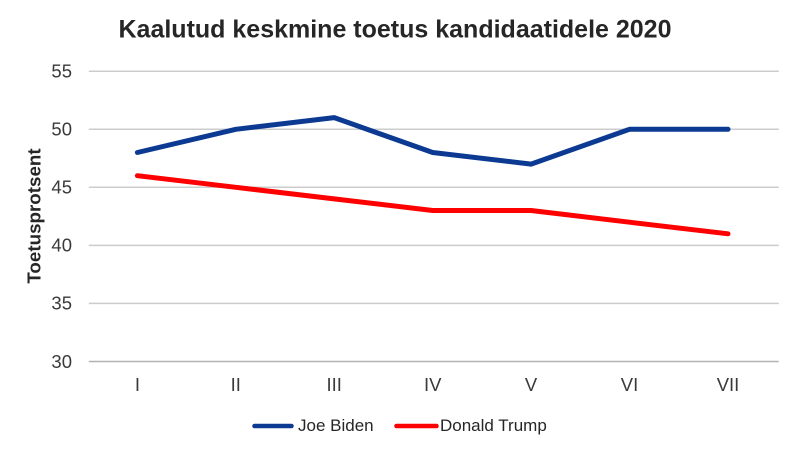 This screenshot has width=799, height=455. I want to click on svg-text: Joe Biden, so click(336, 425).